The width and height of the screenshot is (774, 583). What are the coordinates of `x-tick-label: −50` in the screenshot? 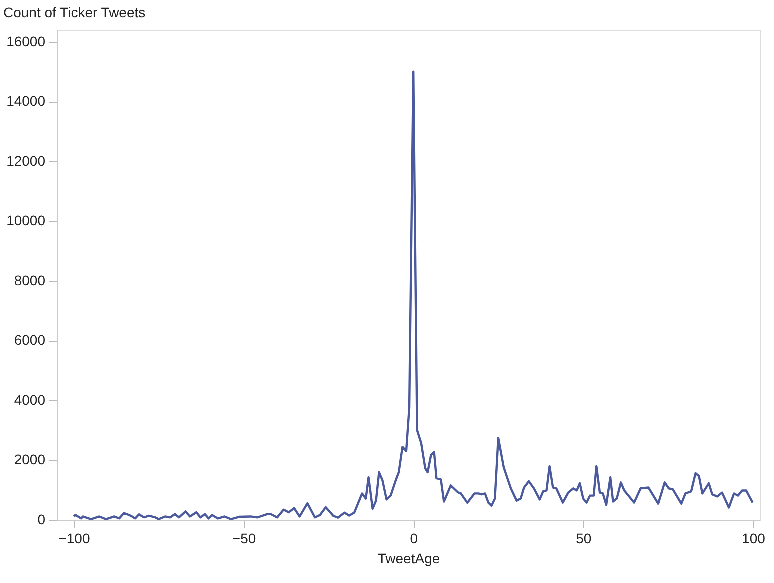 It's located at (244, 538).